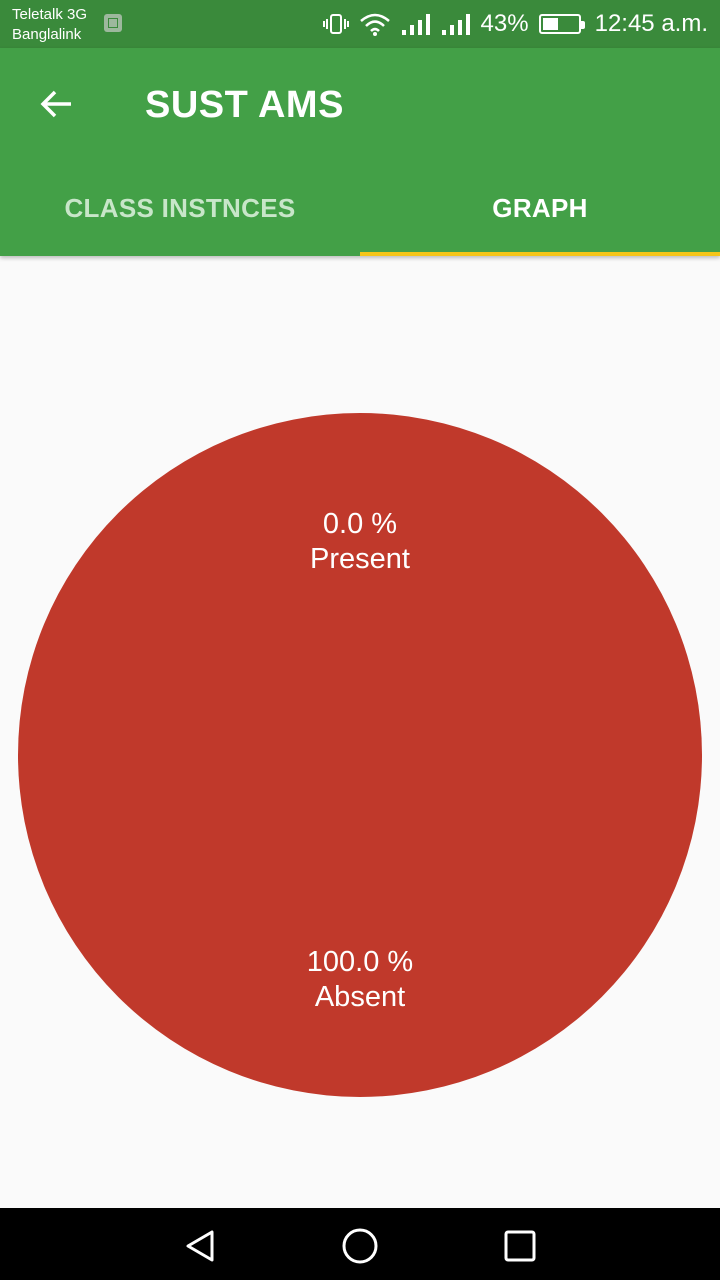 This screenshot has width=720, height=1280. Describe the element at coordinates (360, 997) in the screenshot. I see `absent-category-label: Absent` at that location.